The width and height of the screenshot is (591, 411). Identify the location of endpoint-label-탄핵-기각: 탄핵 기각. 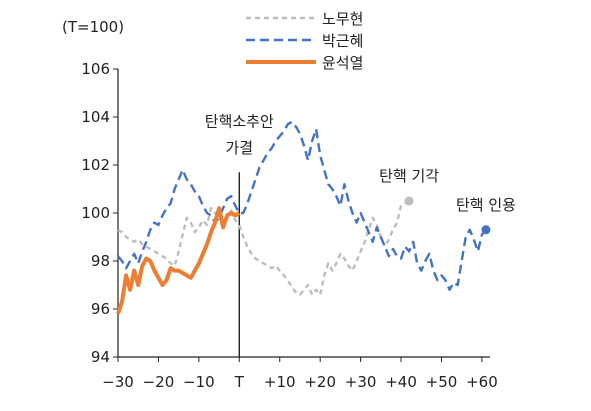
(409, 176).